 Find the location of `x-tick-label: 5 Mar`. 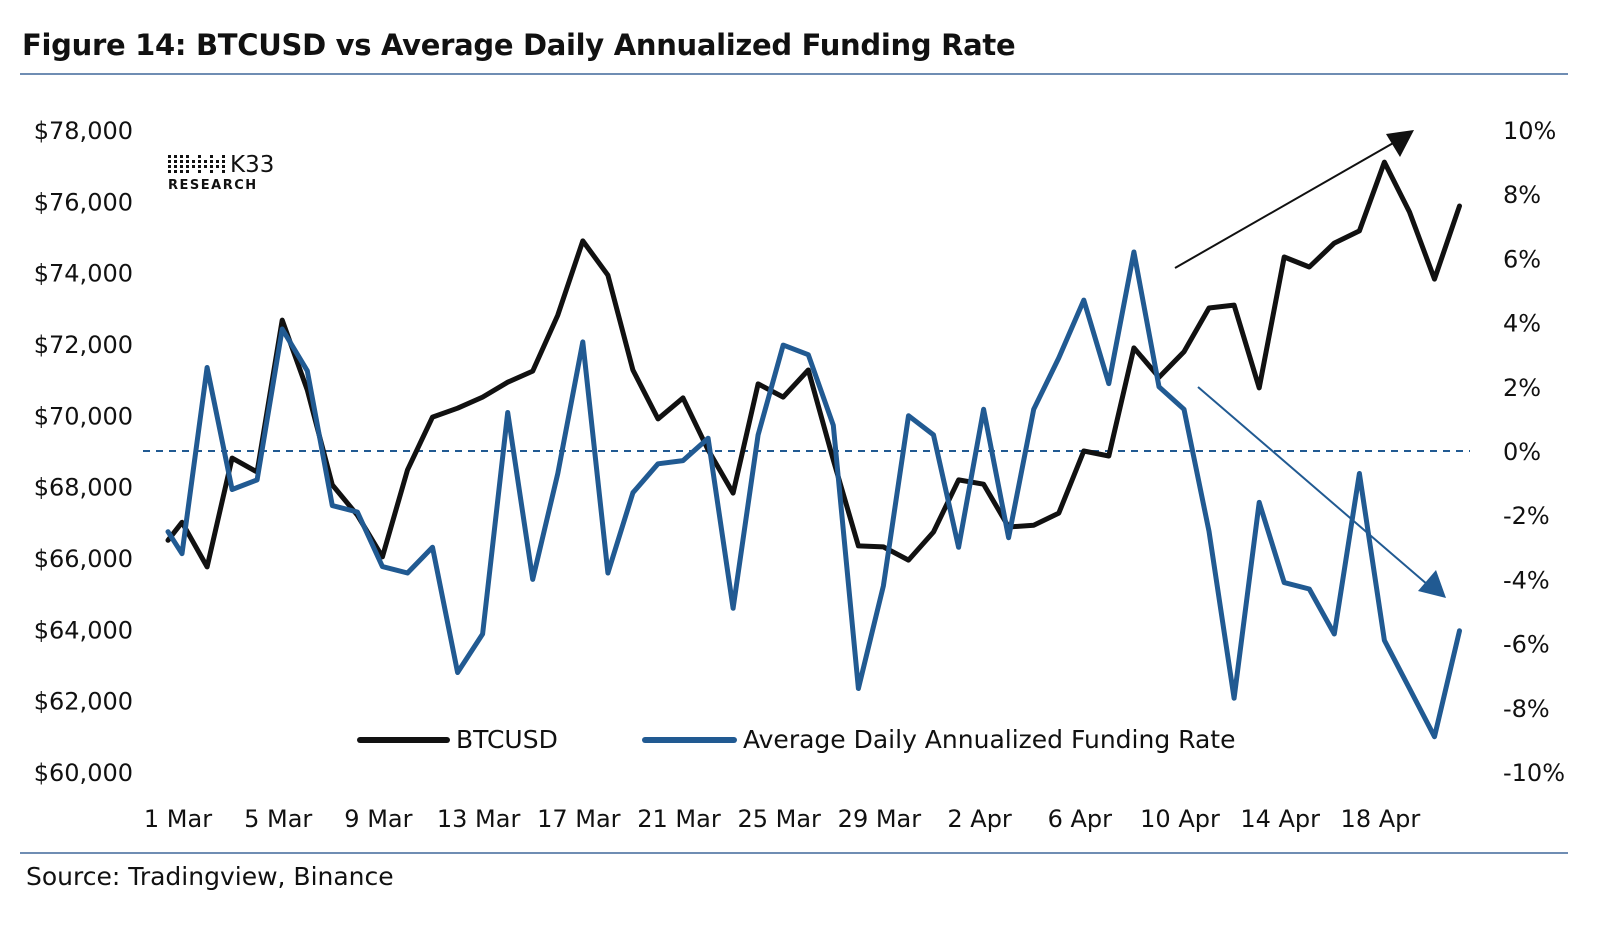

x-tick-label: 5 Mar is located at coordinates (278, 819).